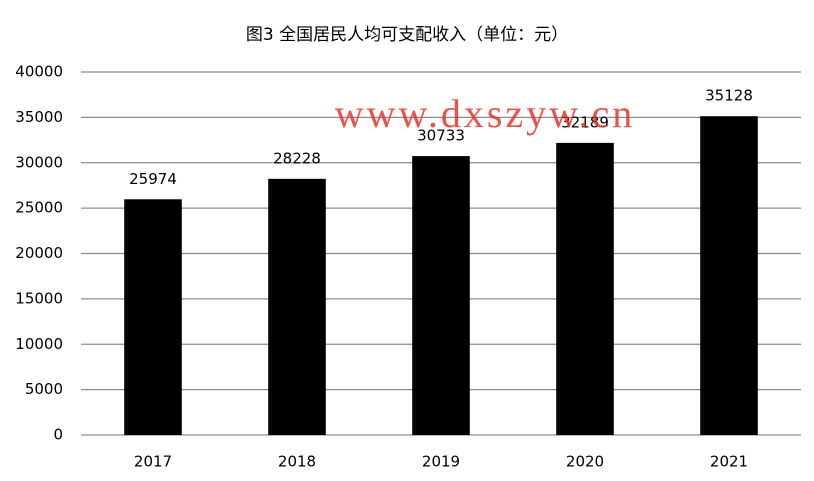 The width and height of the screenshot is (814, 481). I want to click on x-tick-label: 2017, so click(153, 462).